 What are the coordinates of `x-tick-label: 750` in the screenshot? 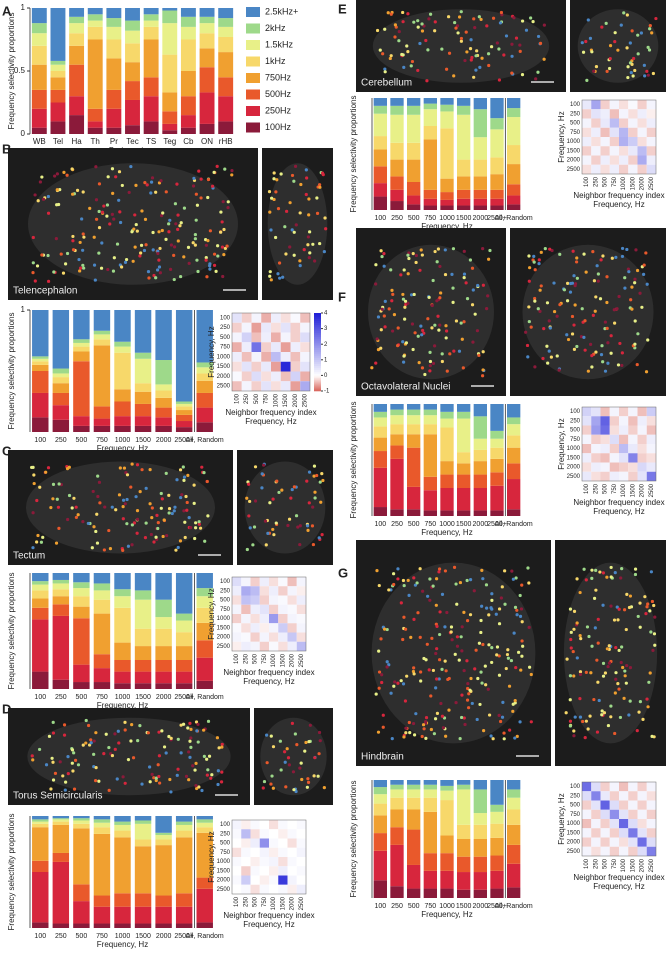 It's located at (430, 524).